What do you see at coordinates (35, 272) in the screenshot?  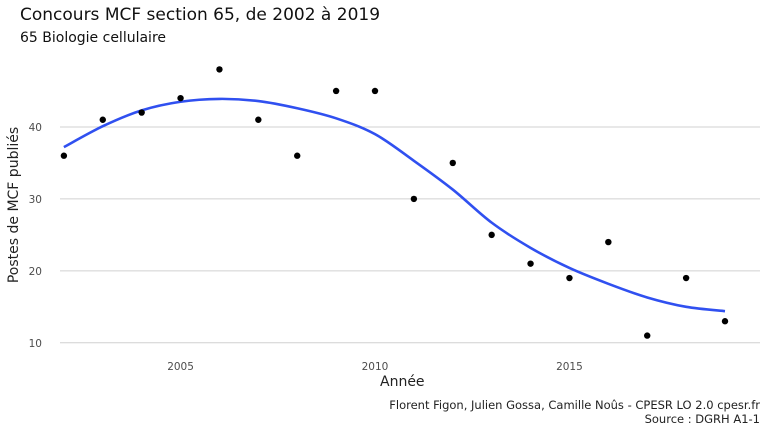 I see `y-tick-label: 20` at bounding box center [35, 272].